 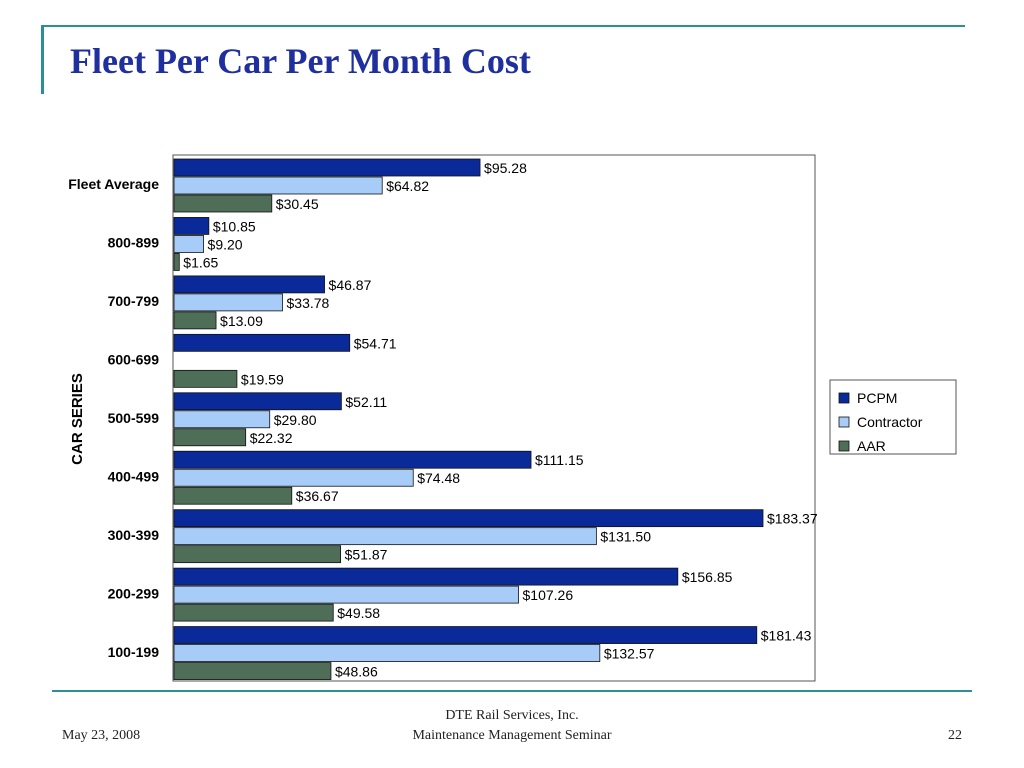 I want to click on data-label-pcpm-800-899: $10.85, so click(x=234, y=226).